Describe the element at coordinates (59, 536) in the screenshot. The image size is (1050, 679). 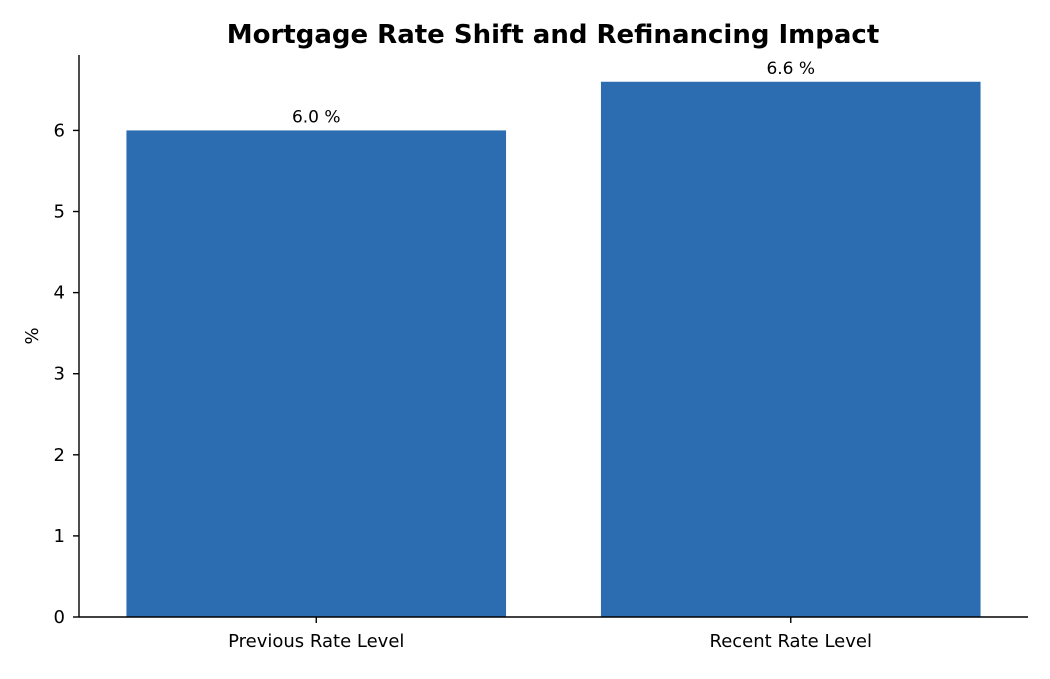
I see `y-tick-label-1: 1` at that location.